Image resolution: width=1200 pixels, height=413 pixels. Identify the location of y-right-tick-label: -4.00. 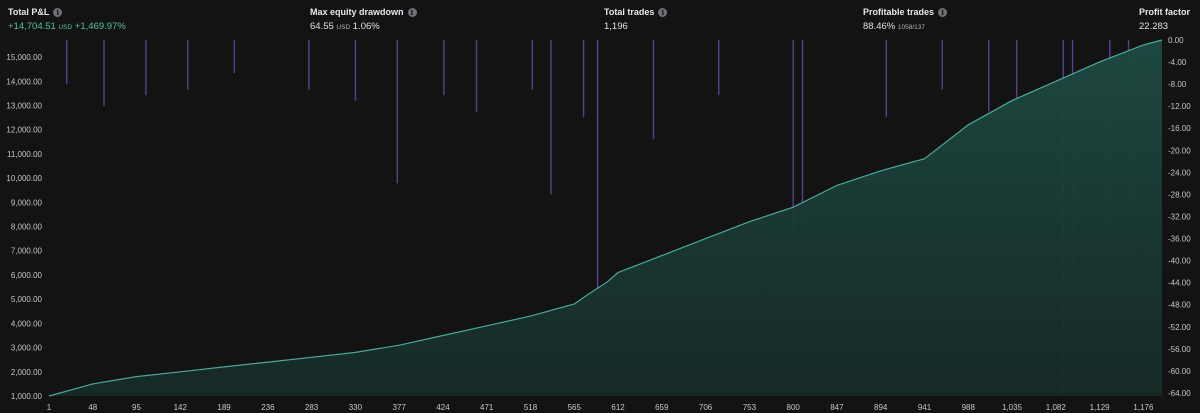
(1177, 62).